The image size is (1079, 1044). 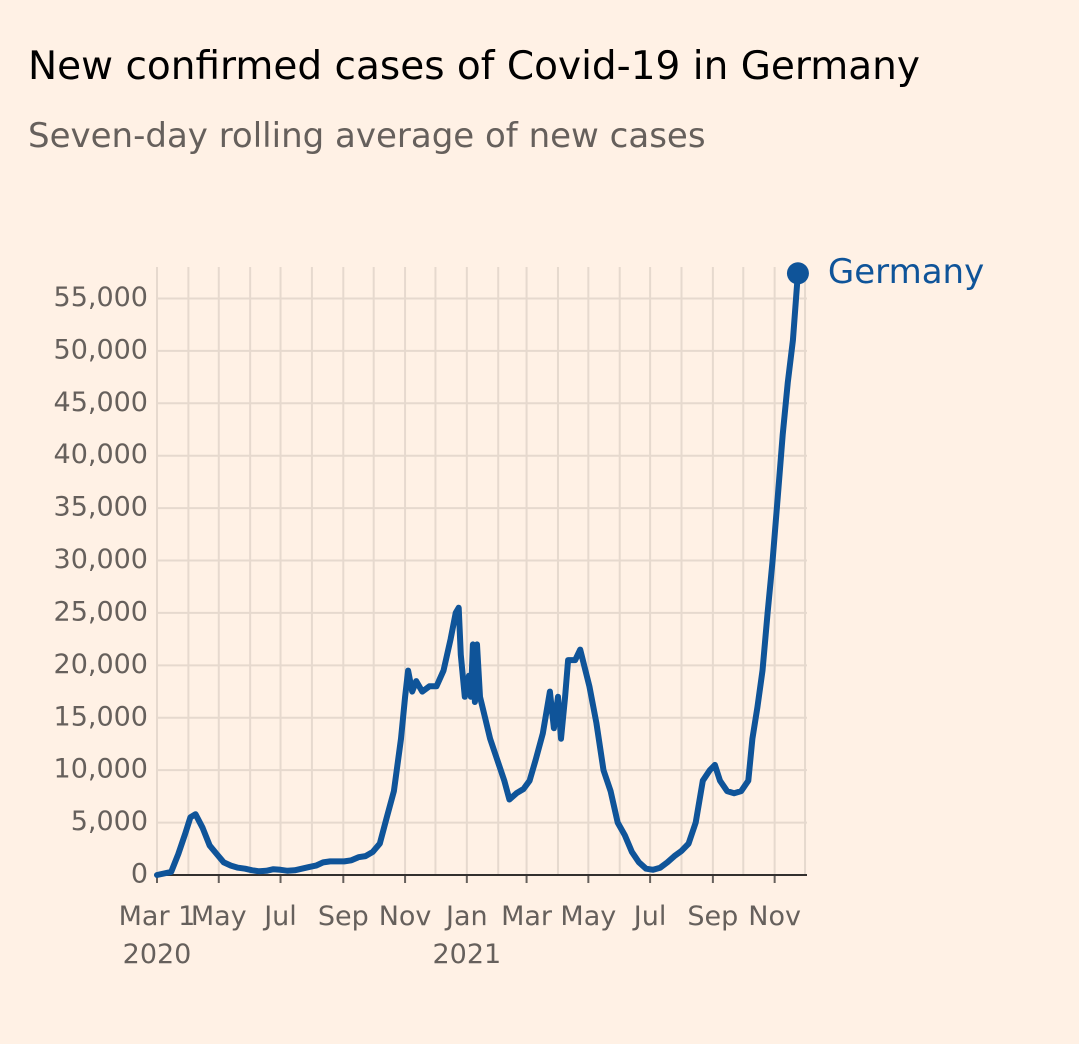 What do you see at coordinates (101, 402) in the screenshot?
I see `y-tick-label: 45,000` at bounding box center [101, 402].